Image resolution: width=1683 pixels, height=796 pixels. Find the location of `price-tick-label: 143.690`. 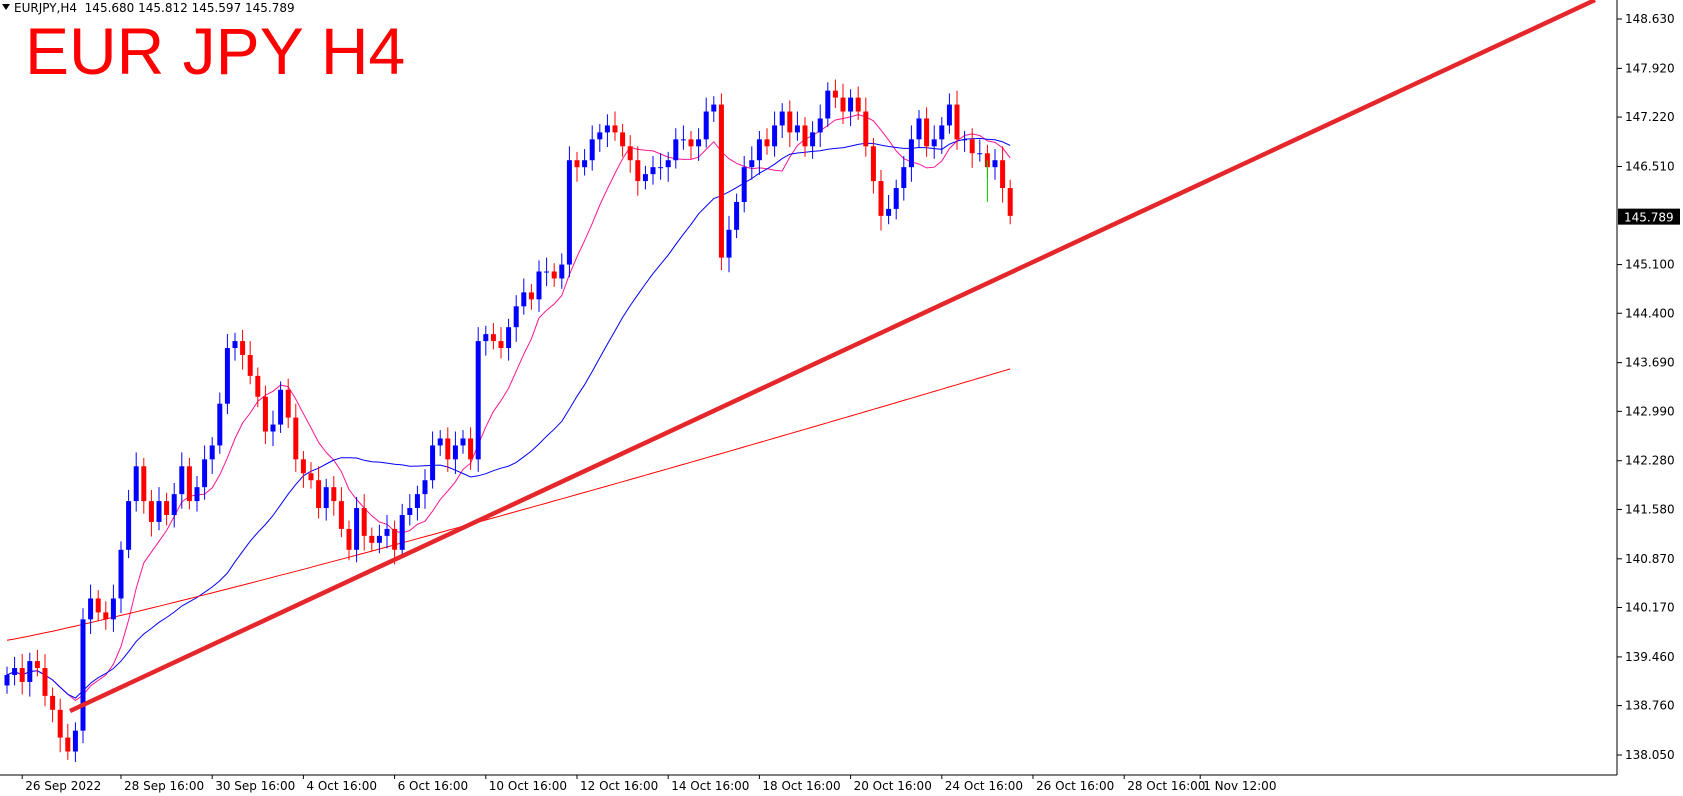

price-tick-label: 143.690 is located at coordinates (1650, 363).